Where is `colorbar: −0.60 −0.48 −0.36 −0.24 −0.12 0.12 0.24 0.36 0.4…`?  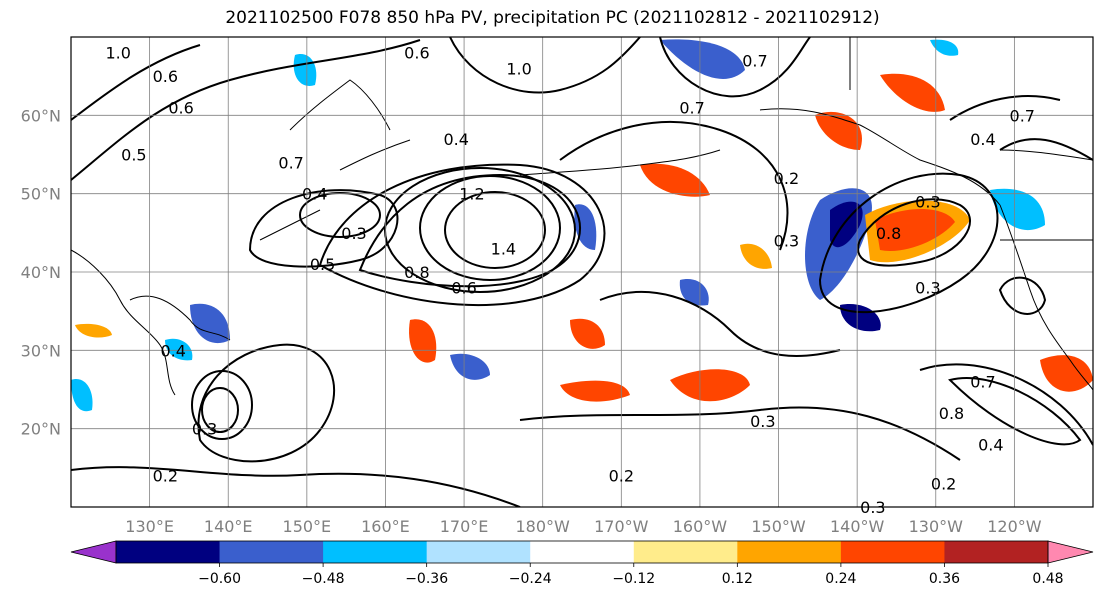
colorbar: −0.60 −0.48 −0.36 −0.24 −0.12 0.12 0.24 0.36 0.4… is located at coordinates (582, 563).